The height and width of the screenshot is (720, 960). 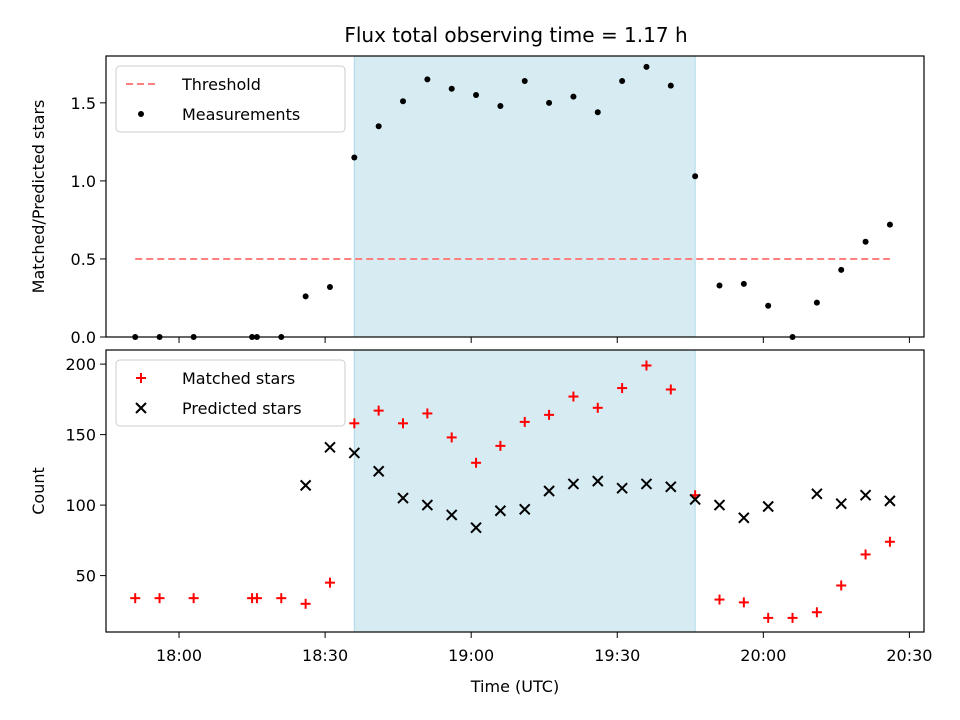 What do you see at coordinates (325, 655) in the screenshot?
I see `x-tick-label: 18:30` at bounding box center [325, 655].